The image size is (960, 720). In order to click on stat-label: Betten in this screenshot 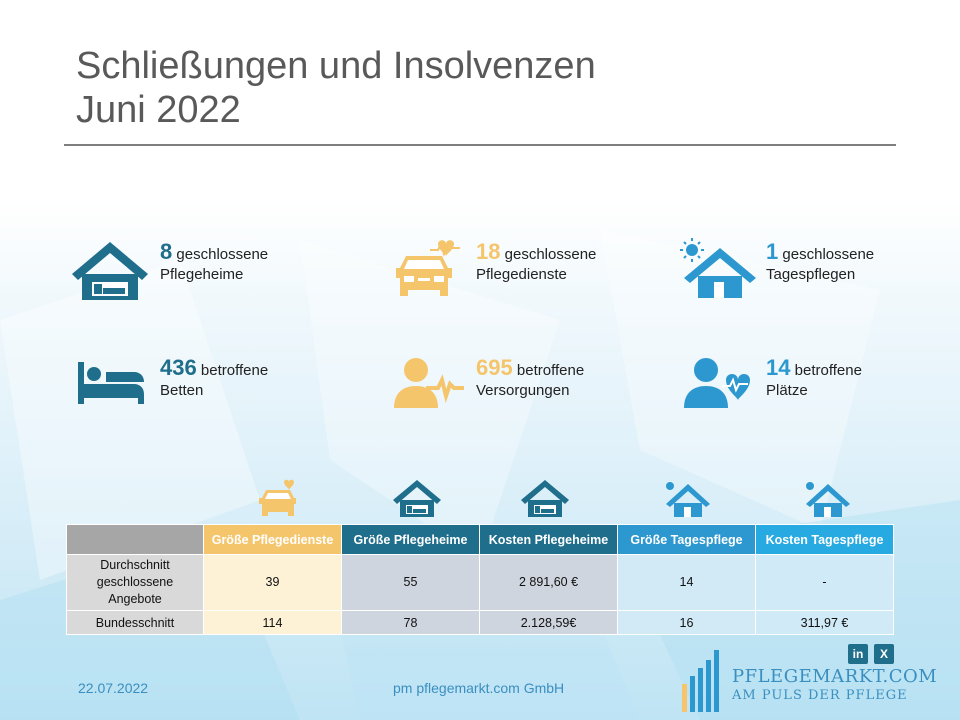, I will do `click(182, 390)`.